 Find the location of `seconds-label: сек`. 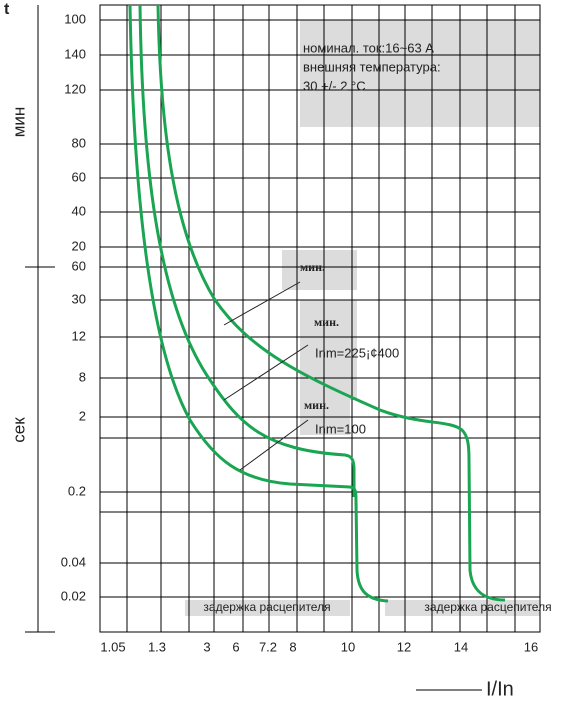

seconds-label: сек is located at coordinates (18, 430).